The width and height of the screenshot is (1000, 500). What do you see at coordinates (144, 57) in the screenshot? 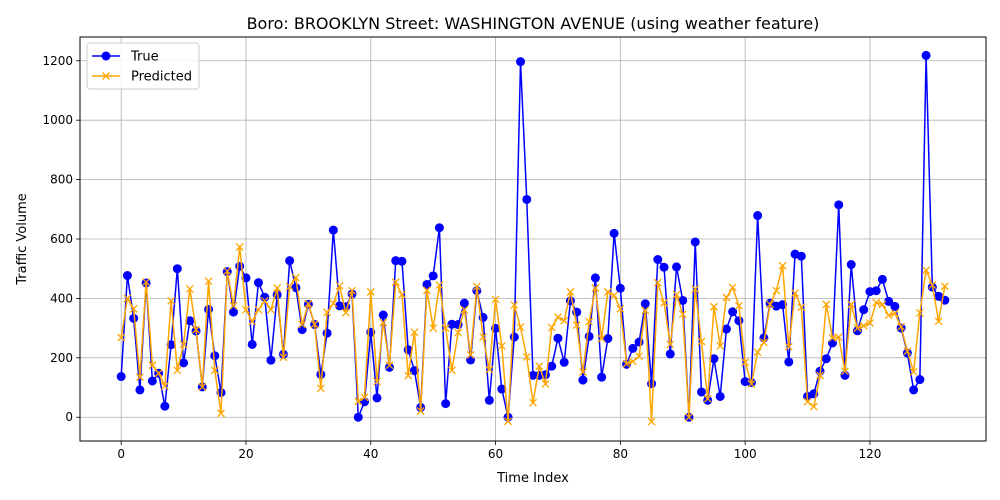
I see `legend-label: True` at bounding box center [144, 57].